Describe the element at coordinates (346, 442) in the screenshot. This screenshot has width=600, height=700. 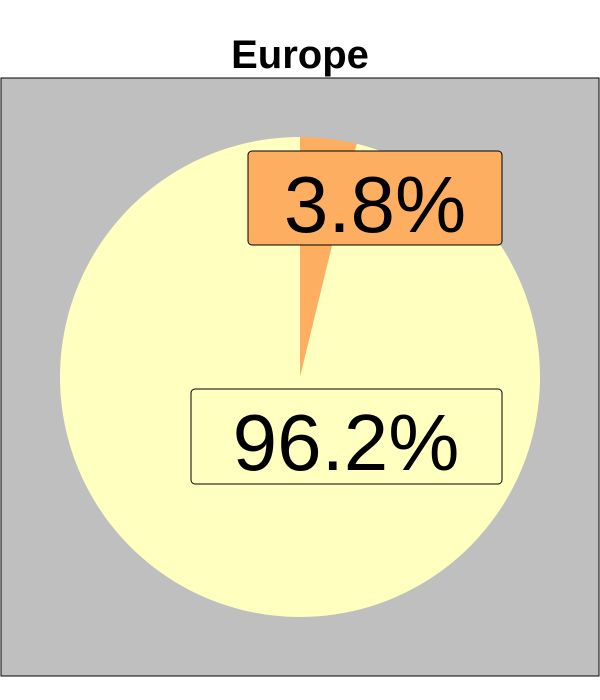
I see `slice-label-text-2: 96.2%` at that location.